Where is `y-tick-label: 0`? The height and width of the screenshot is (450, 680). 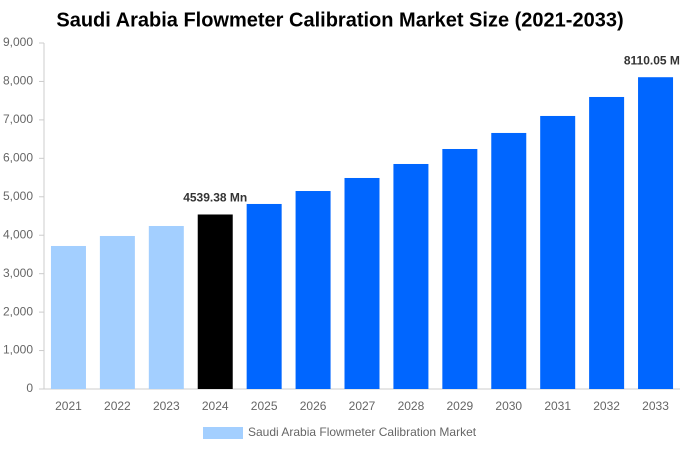 y-tick-label: 0 is located at coordinates (29, 388).